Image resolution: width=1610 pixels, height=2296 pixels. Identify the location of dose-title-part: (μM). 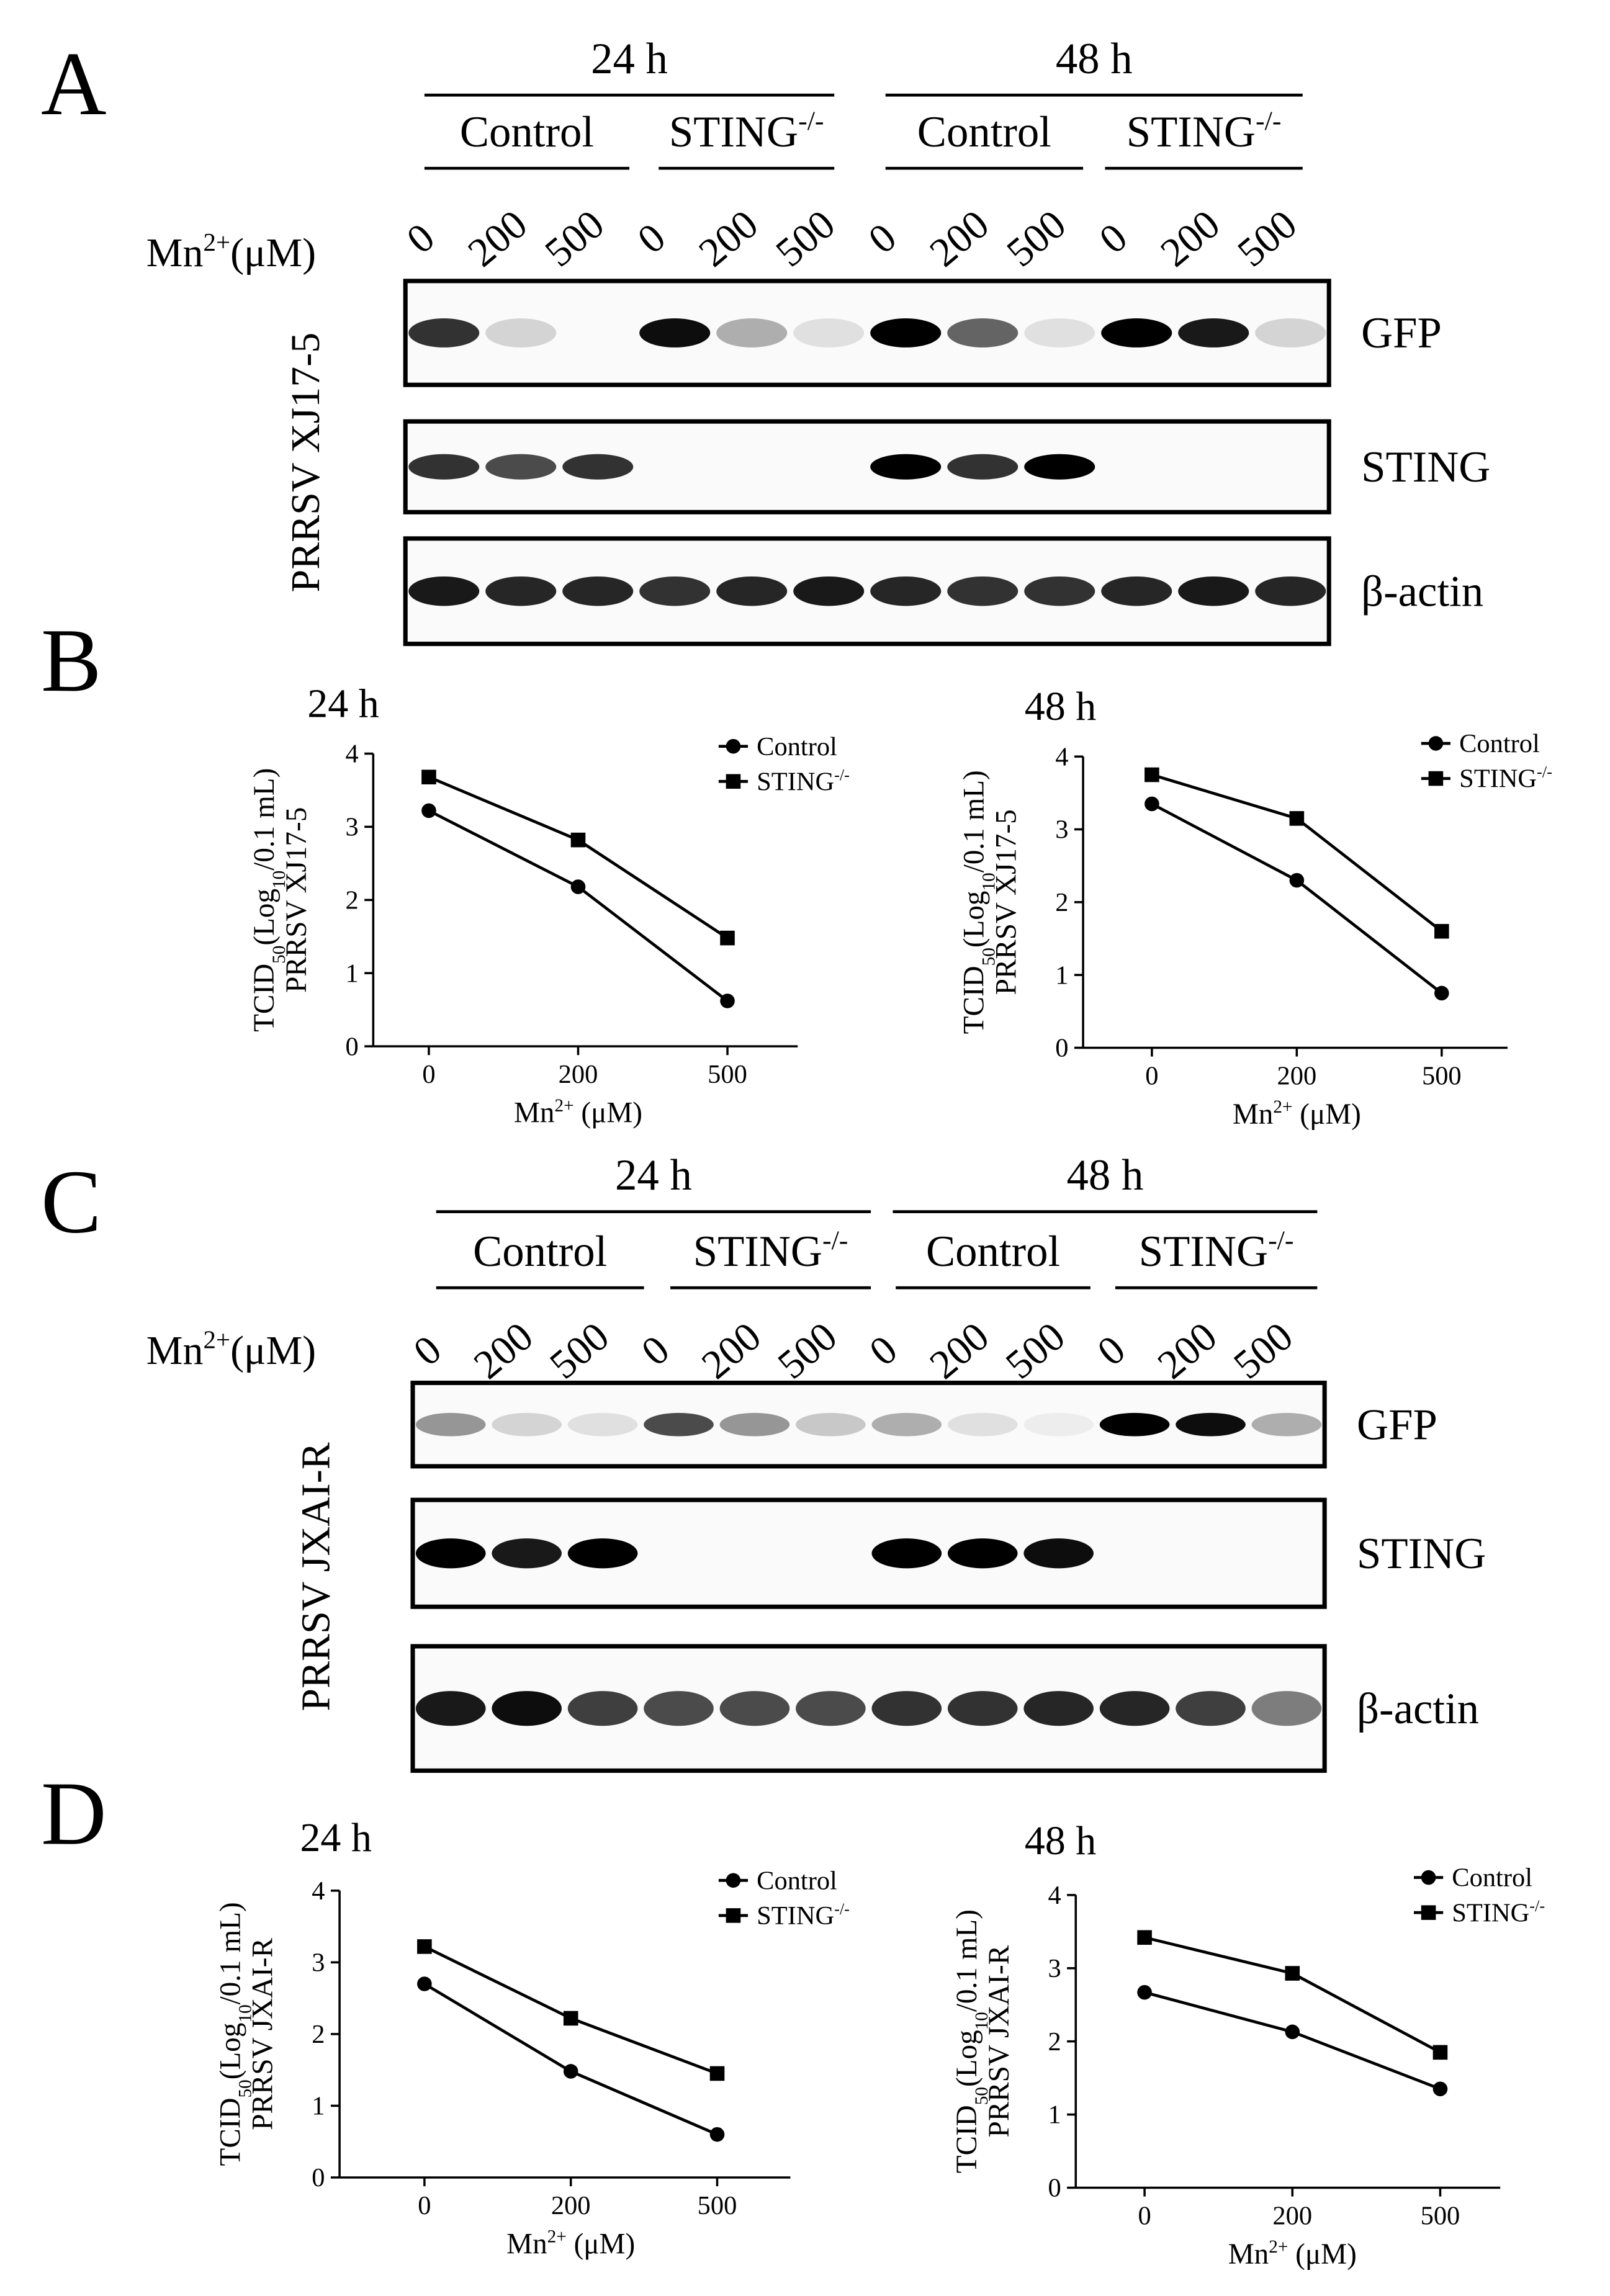
(273, 253).